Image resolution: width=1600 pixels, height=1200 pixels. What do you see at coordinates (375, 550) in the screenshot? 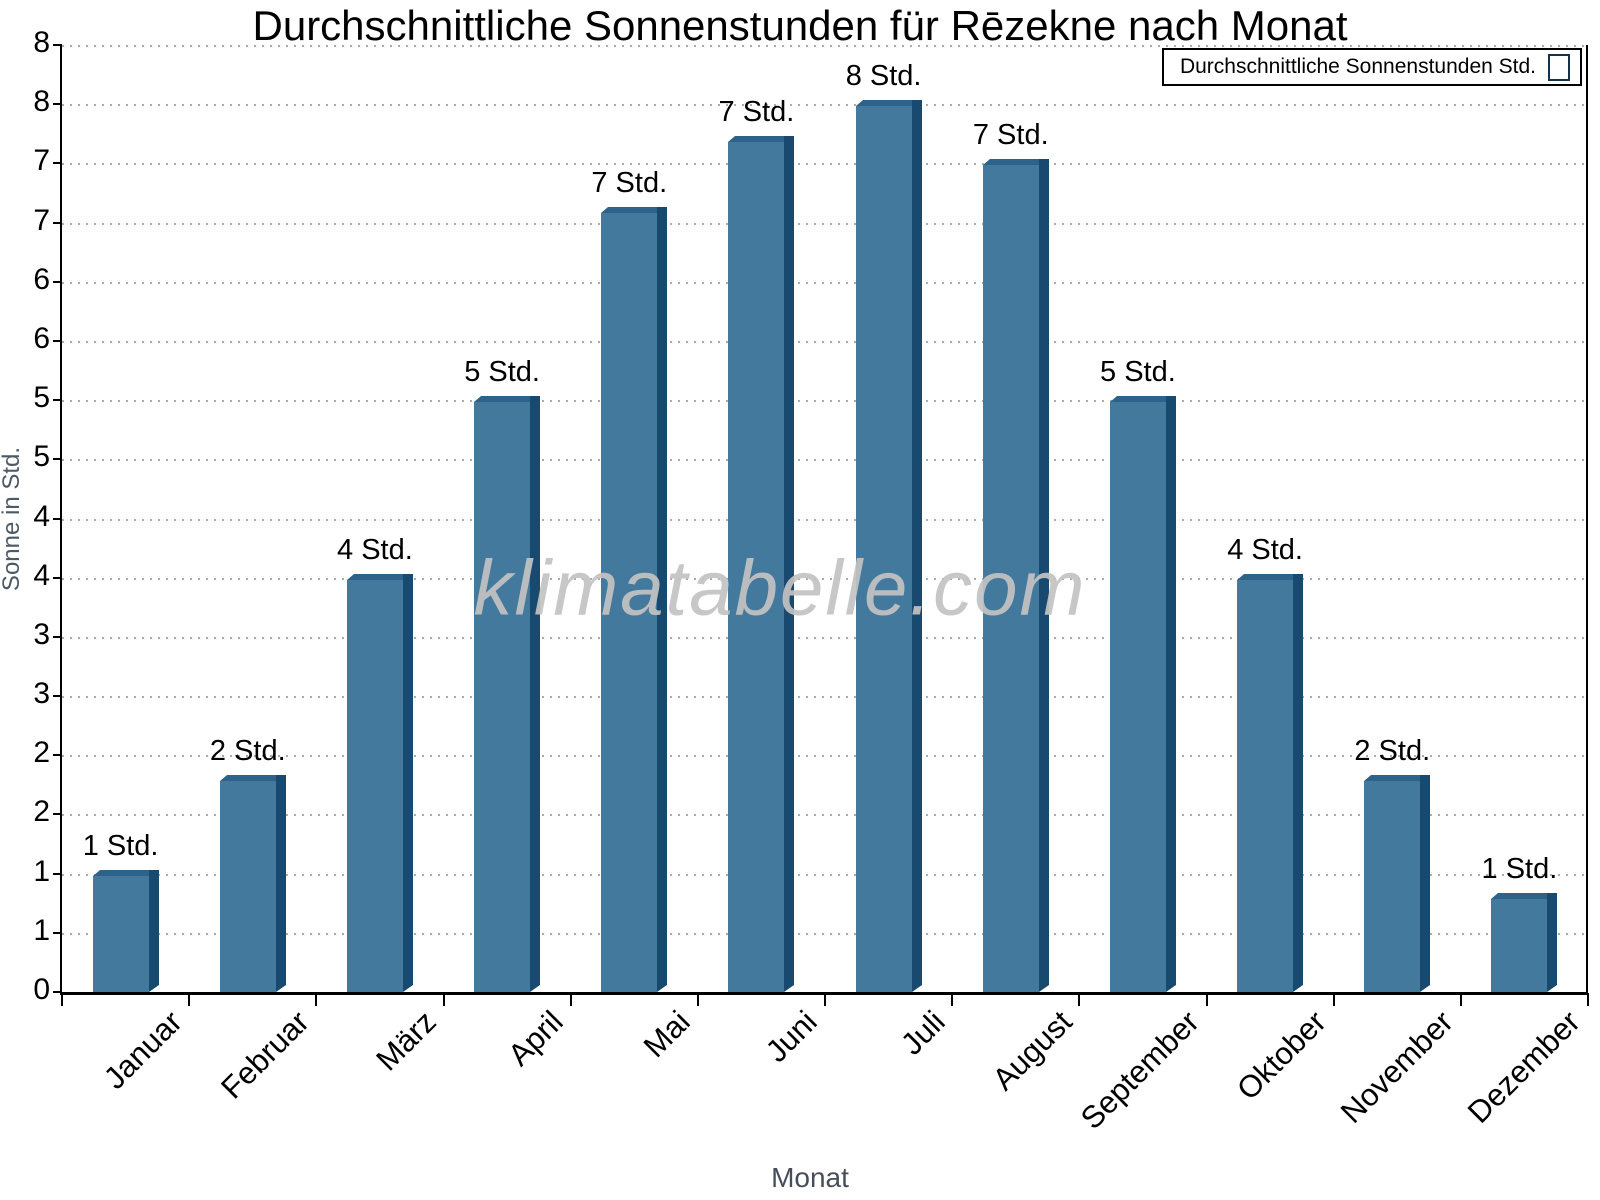
I see `bar-value-label: 4 Std.` at bounding box center [375, 550].